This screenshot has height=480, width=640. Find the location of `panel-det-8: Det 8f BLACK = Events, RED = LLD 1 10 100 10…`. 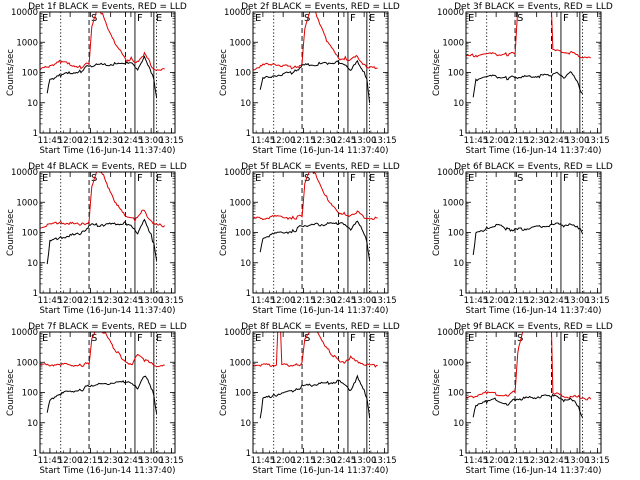

panel-det-8: Det 8f BLACK = Events, RED = LLD 1 10 100 10… is located at coordinates (309, 399).